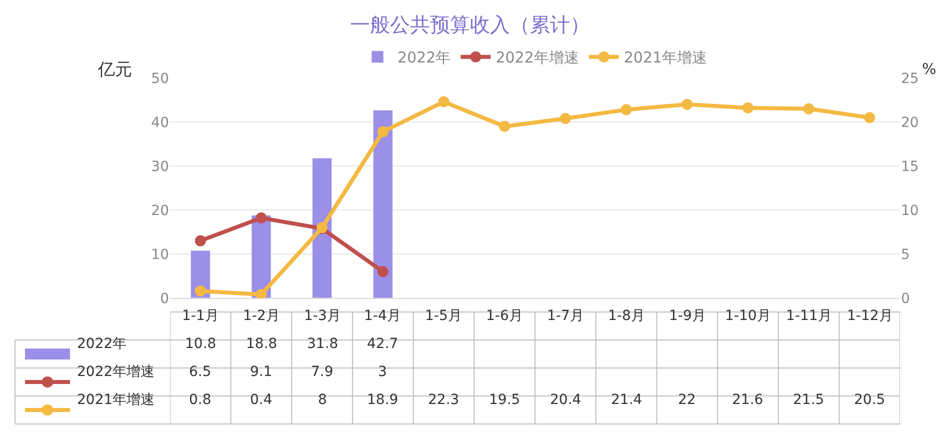  What do you see at coordinates (261, 400) in the screenshot?
I see `data-label: 0.4` at bounding box center [261, 400].